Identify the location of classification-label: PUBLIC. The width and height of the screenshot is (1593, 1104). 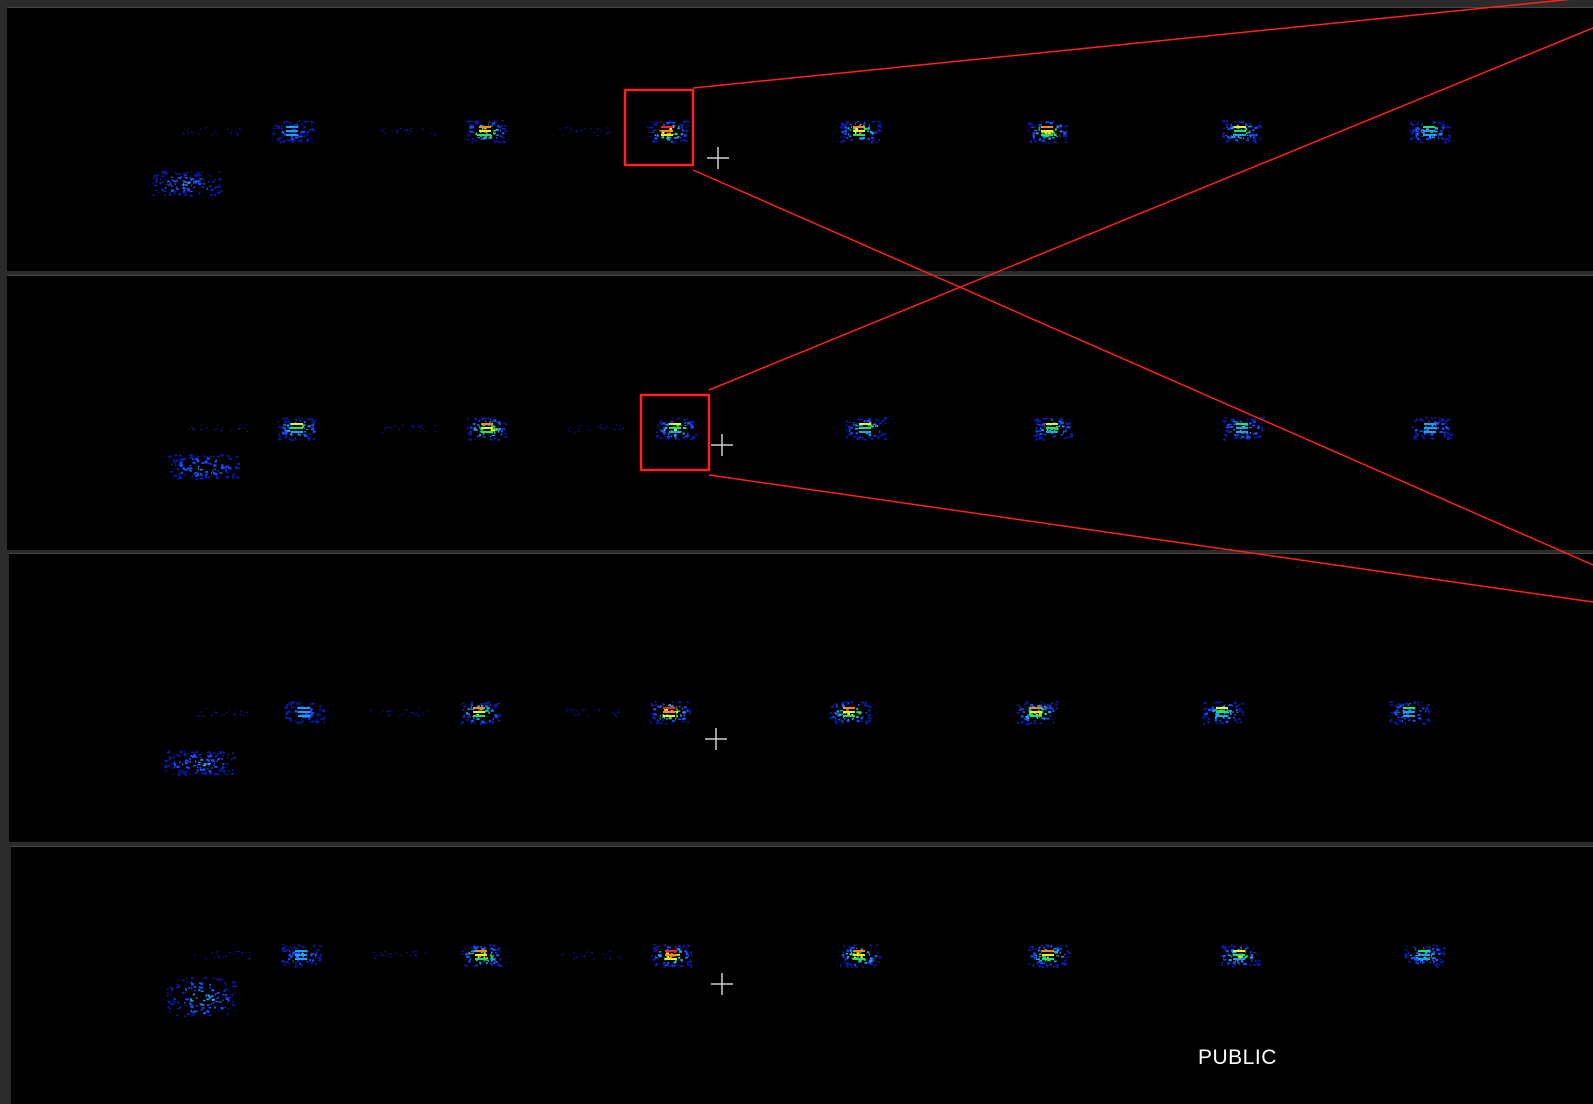
(1237, 1057).